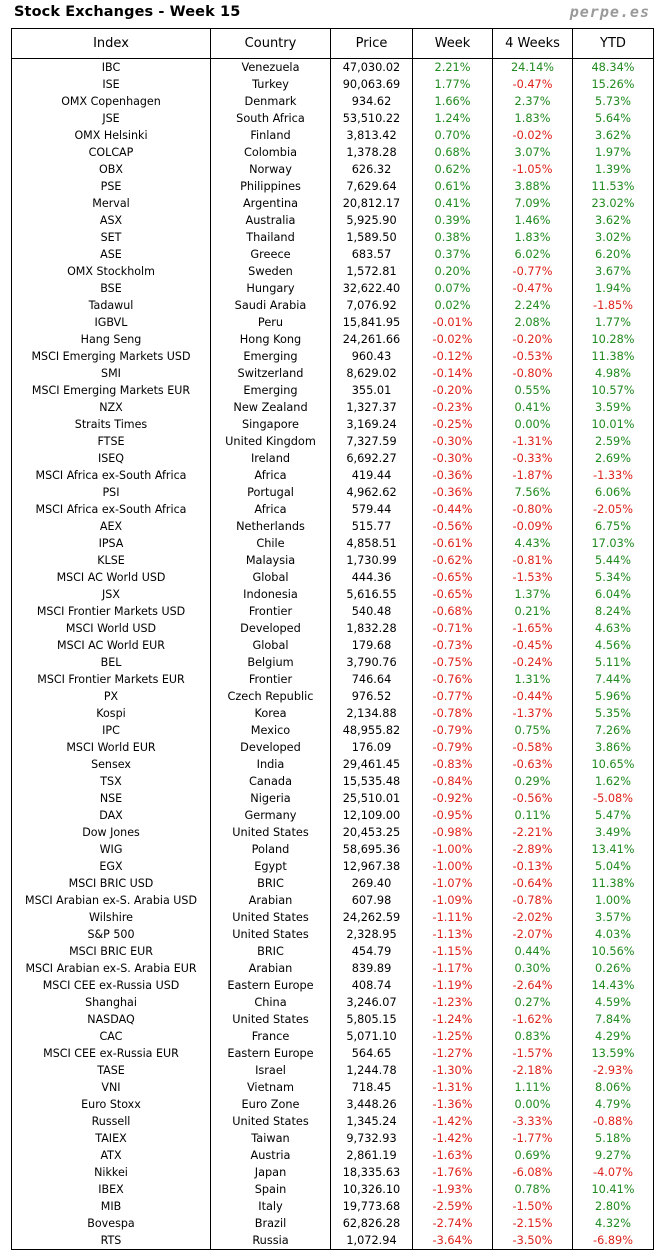  What do you see at coordinates (332, 764) in the screenshot?
I see `table-row: Sensex India 29,461.45 -0.83% -0.63% 10.65%` at bounding box center [332, 764].